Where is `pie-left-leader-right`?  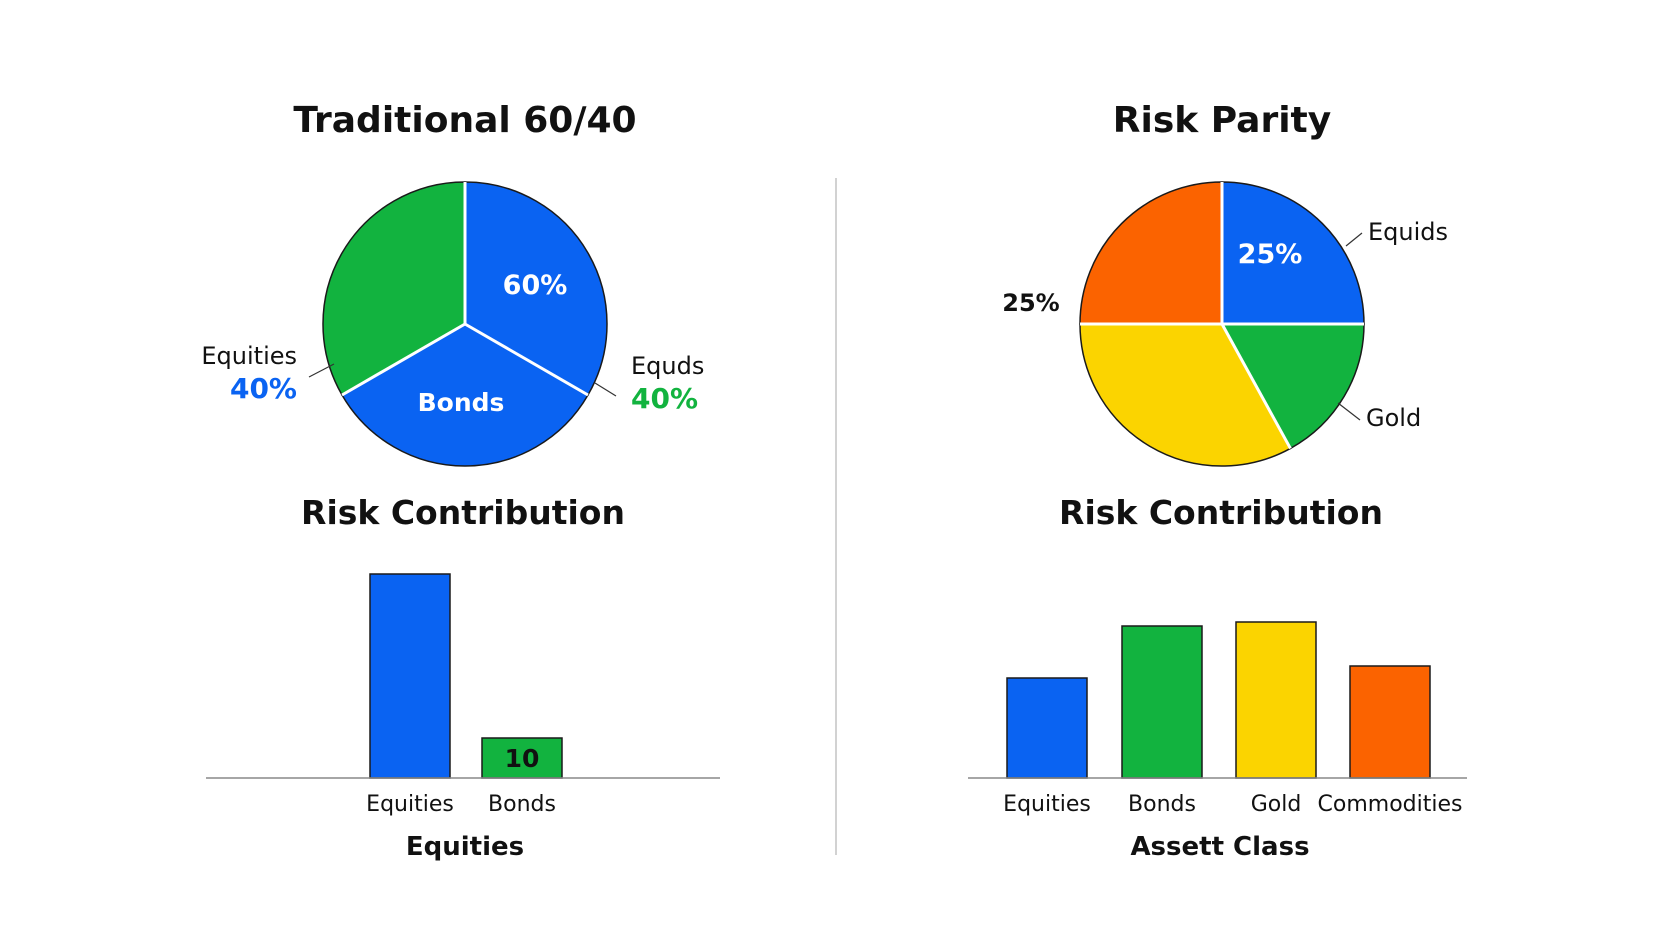
pie-left-leader-right is located at coordinates (605, 389).